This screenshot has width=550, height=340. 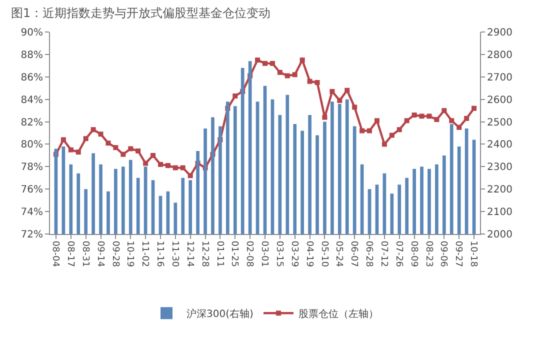 What do you see at coordinates (31, 145) in the screenshot?
I see `y-tick-label: 80%` at bounding box center [31, 145].